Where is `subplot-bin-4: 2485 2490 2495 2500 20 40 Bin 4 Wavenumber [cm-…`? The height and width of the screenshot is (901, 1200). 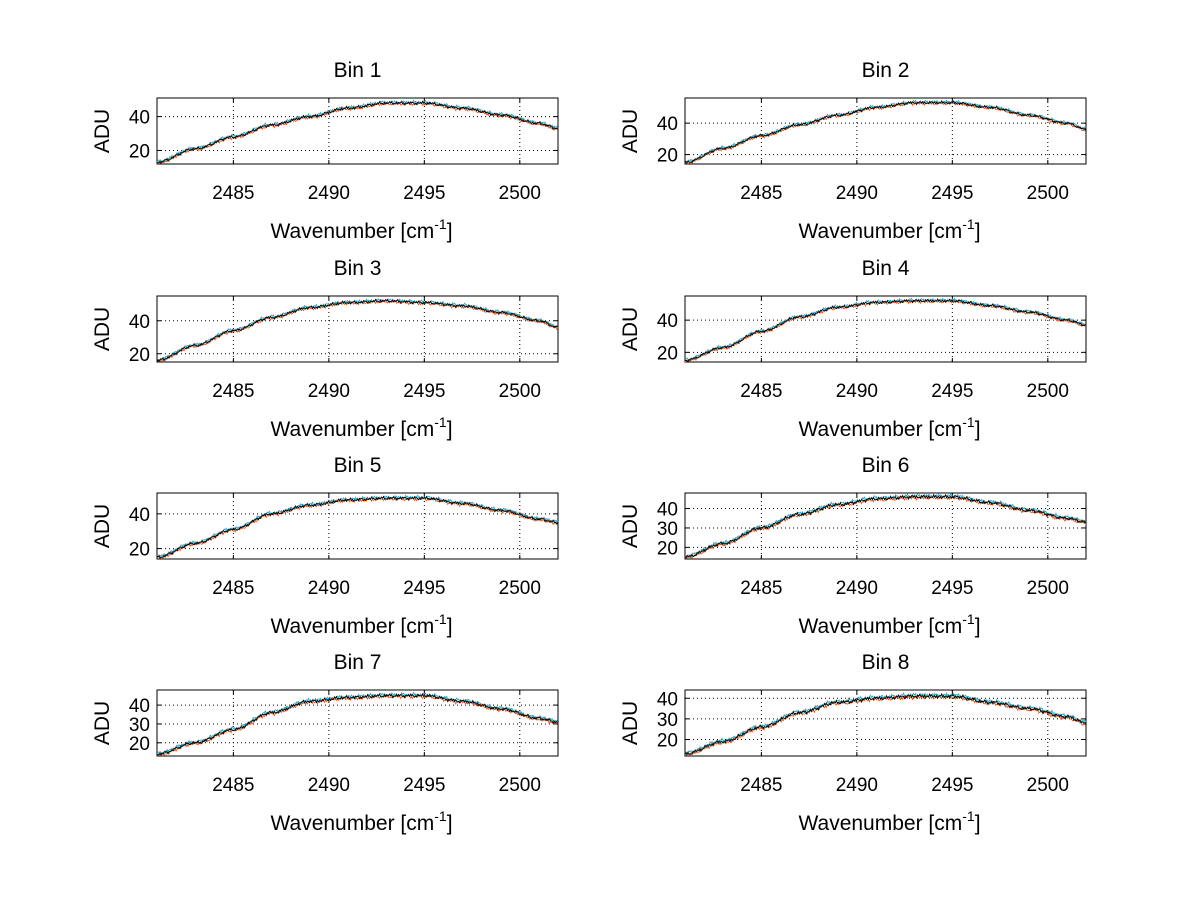 subplot-bin-4: 2485 2490 2495 2500 20 40 Bin 4 Wavenumber [cm-… is located at coordinates (853, 349).